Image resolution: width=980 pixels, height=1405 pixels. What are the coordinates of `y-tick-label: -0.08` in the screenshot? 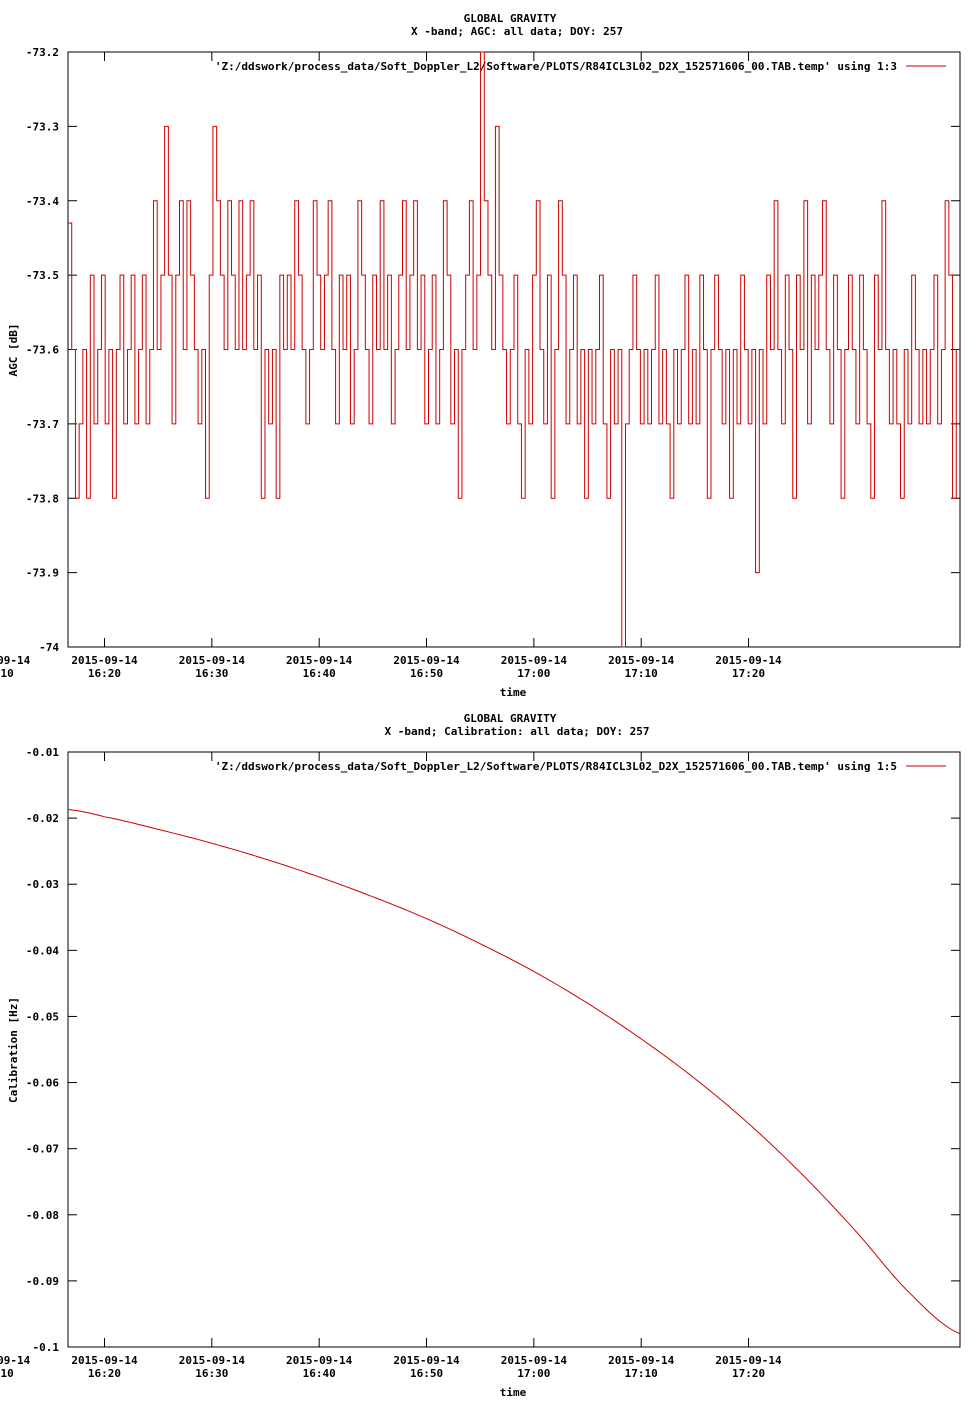 It's located at (42, 1215).